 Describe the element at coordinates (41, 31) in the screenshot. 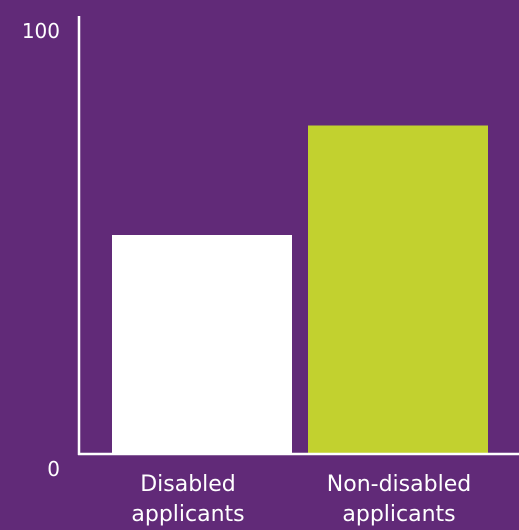

I see `y-tick-label-1: 100` at that location.